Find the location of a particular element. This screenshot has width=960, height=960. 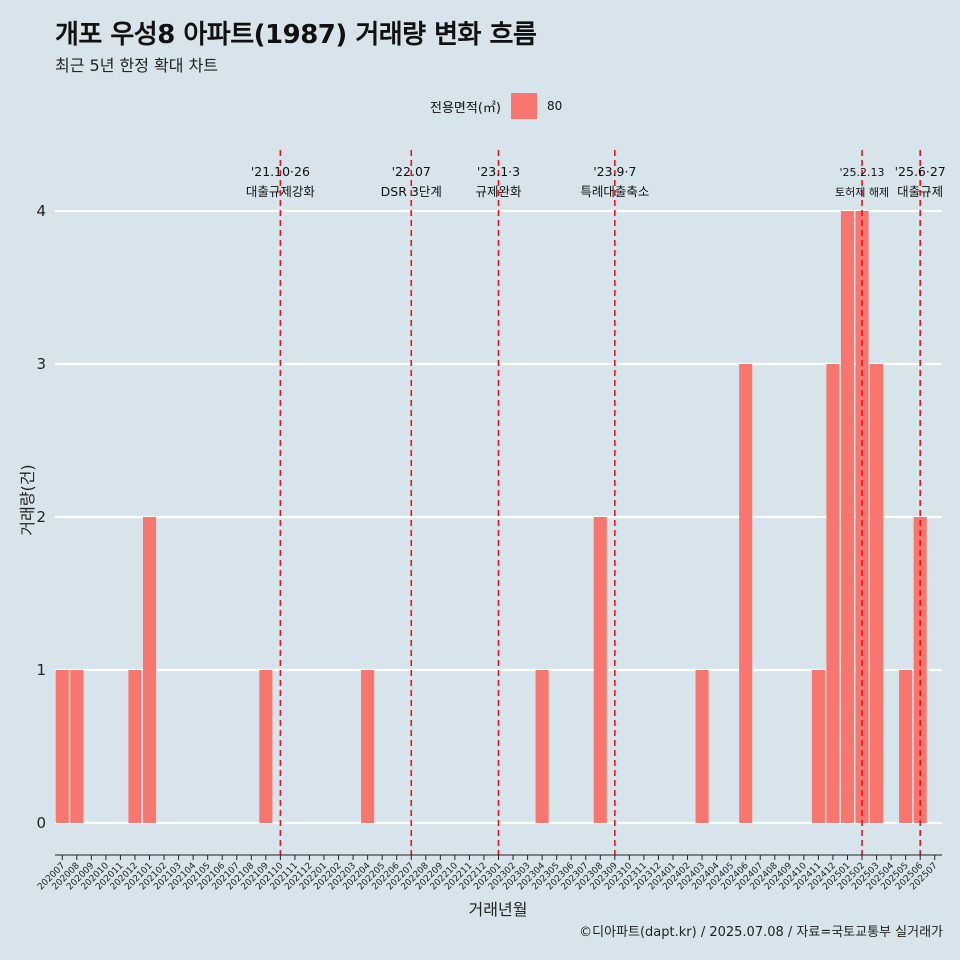

legend-label: 80 is located at coordinates (554, 106).